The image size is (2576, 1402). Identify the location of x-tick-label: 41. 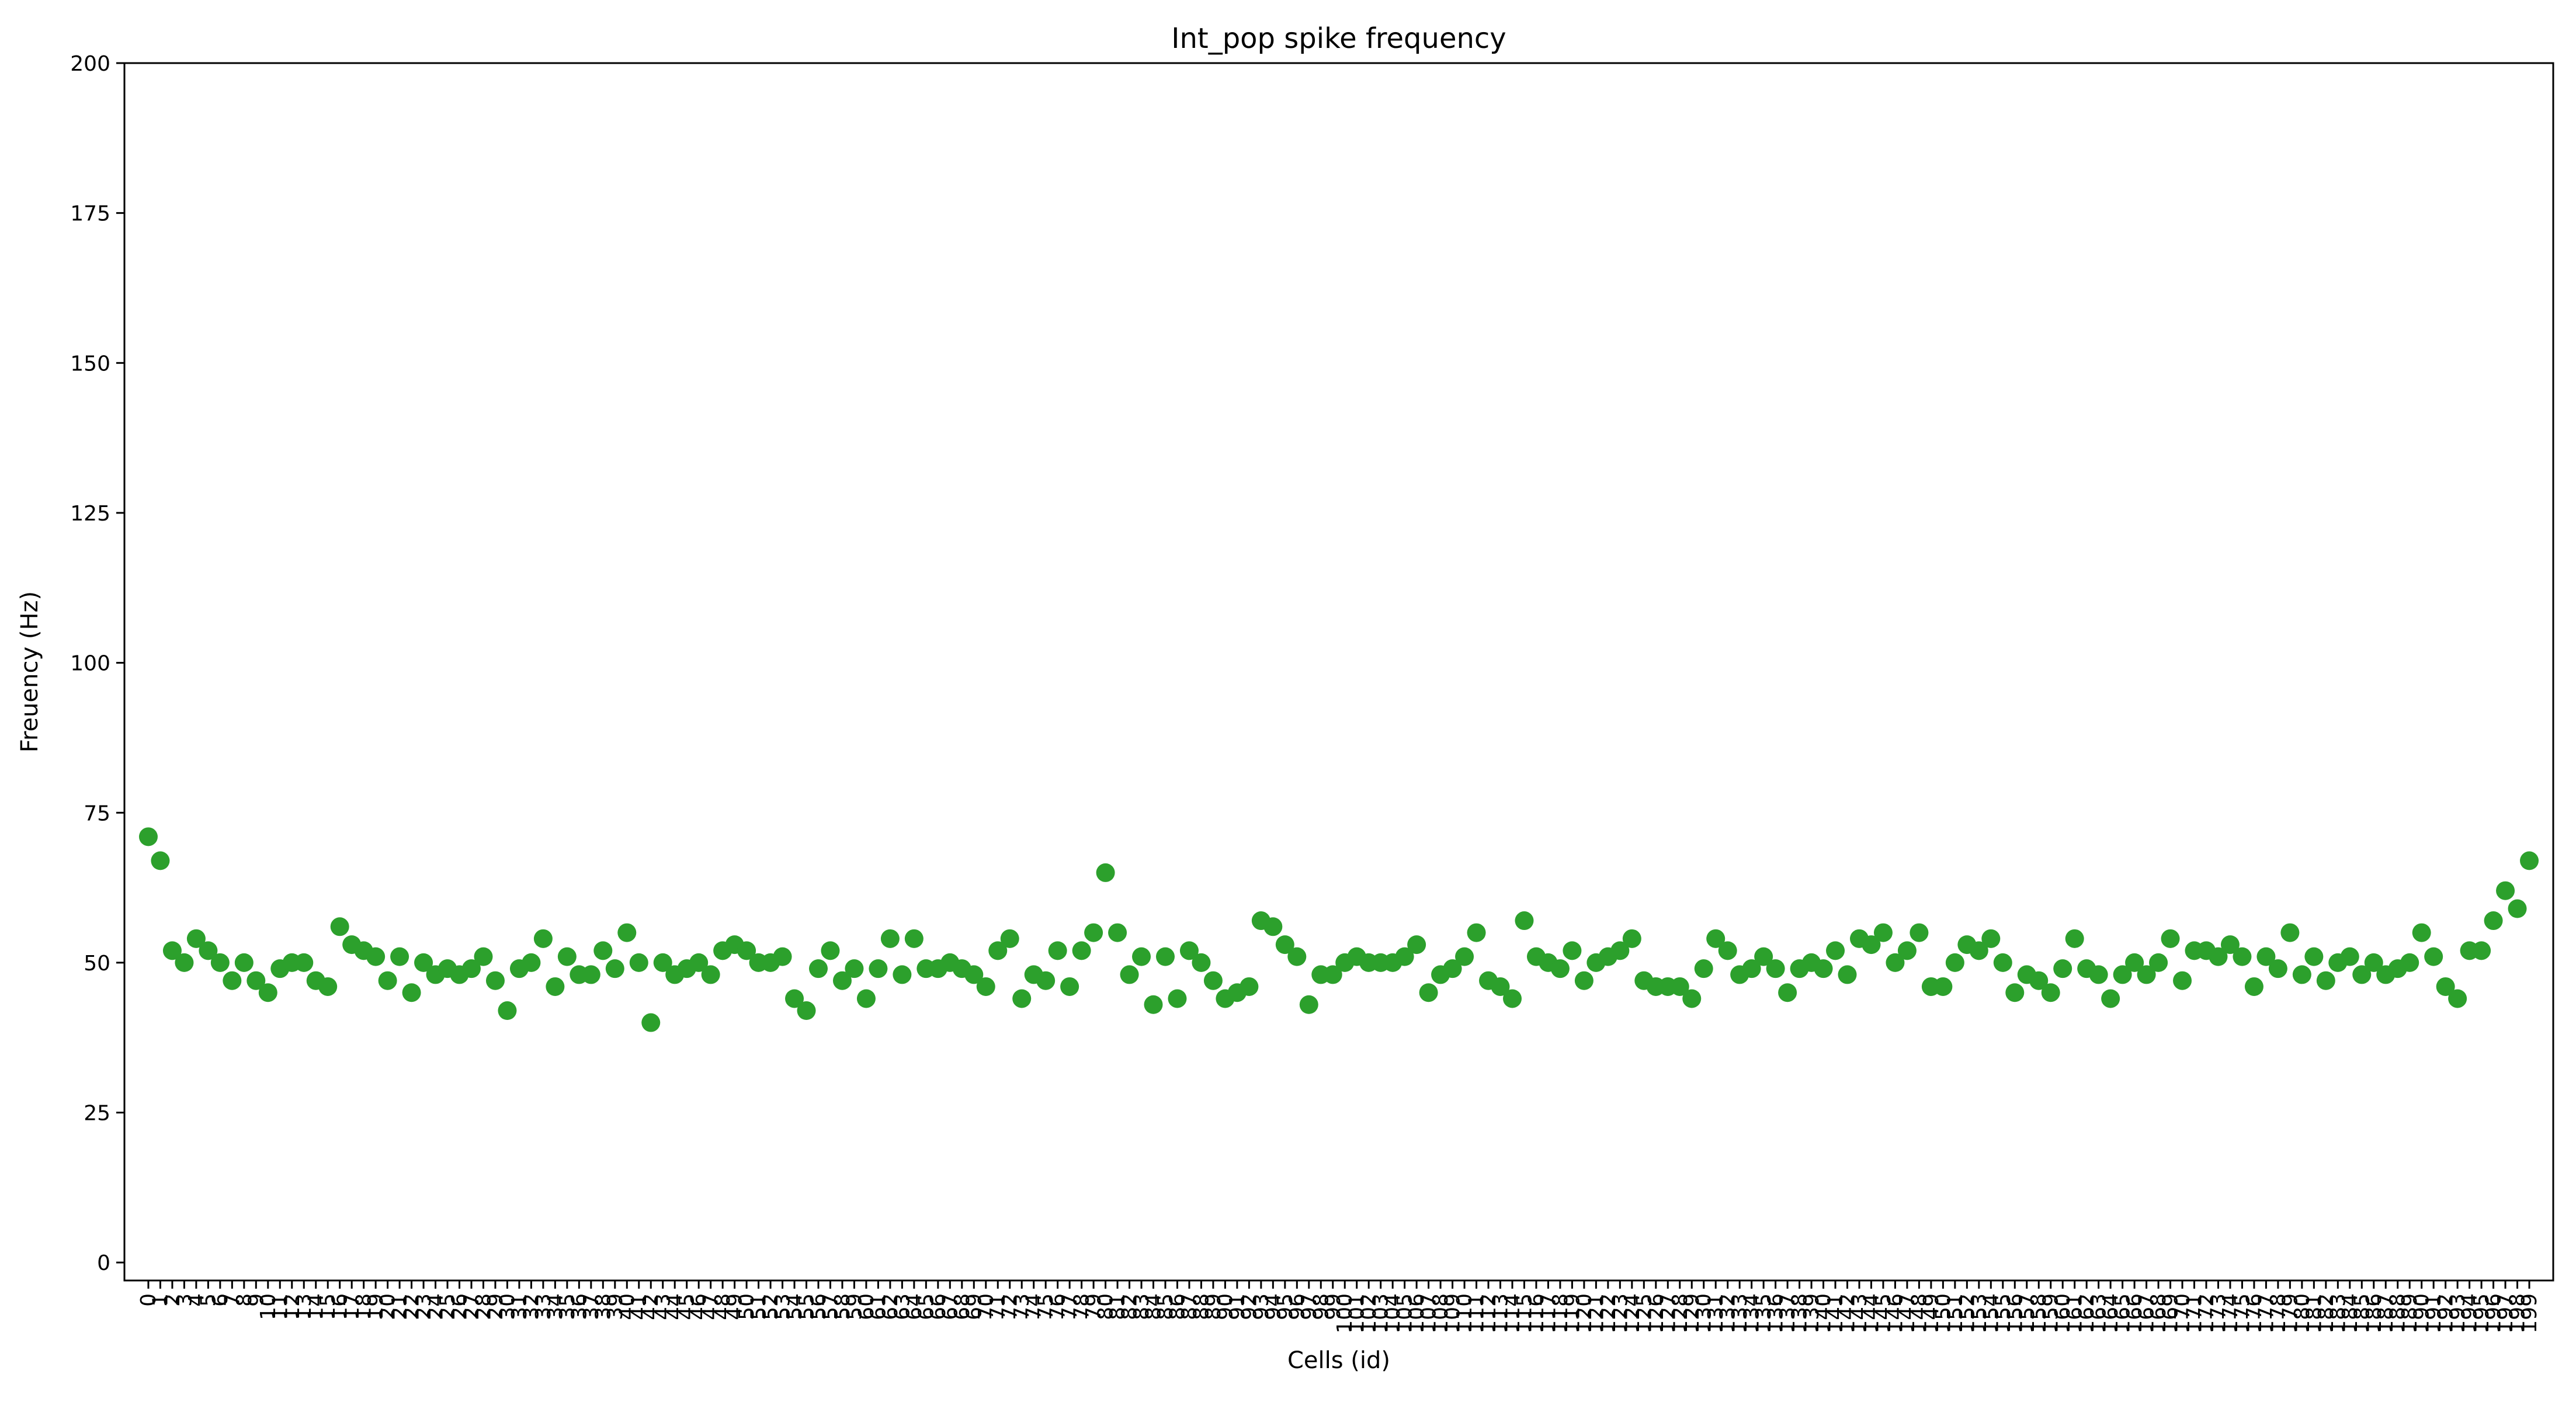
(639, 1306).